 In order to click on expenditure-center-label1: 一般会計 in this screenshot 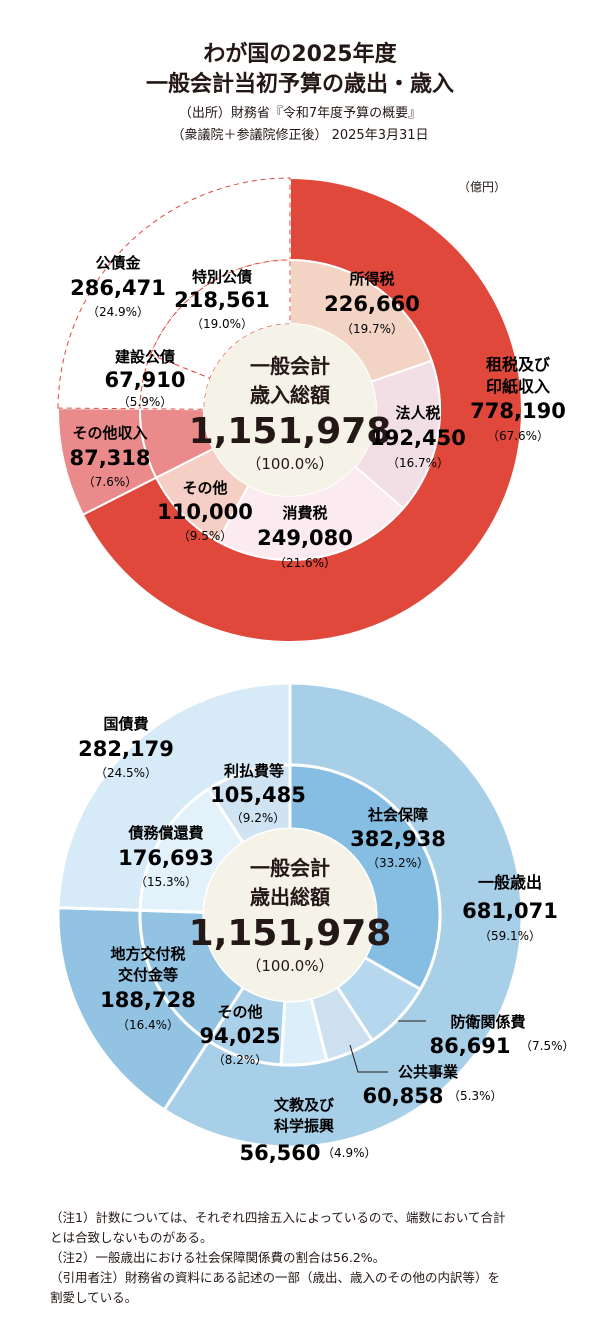, I will do `click(290, 868)`.